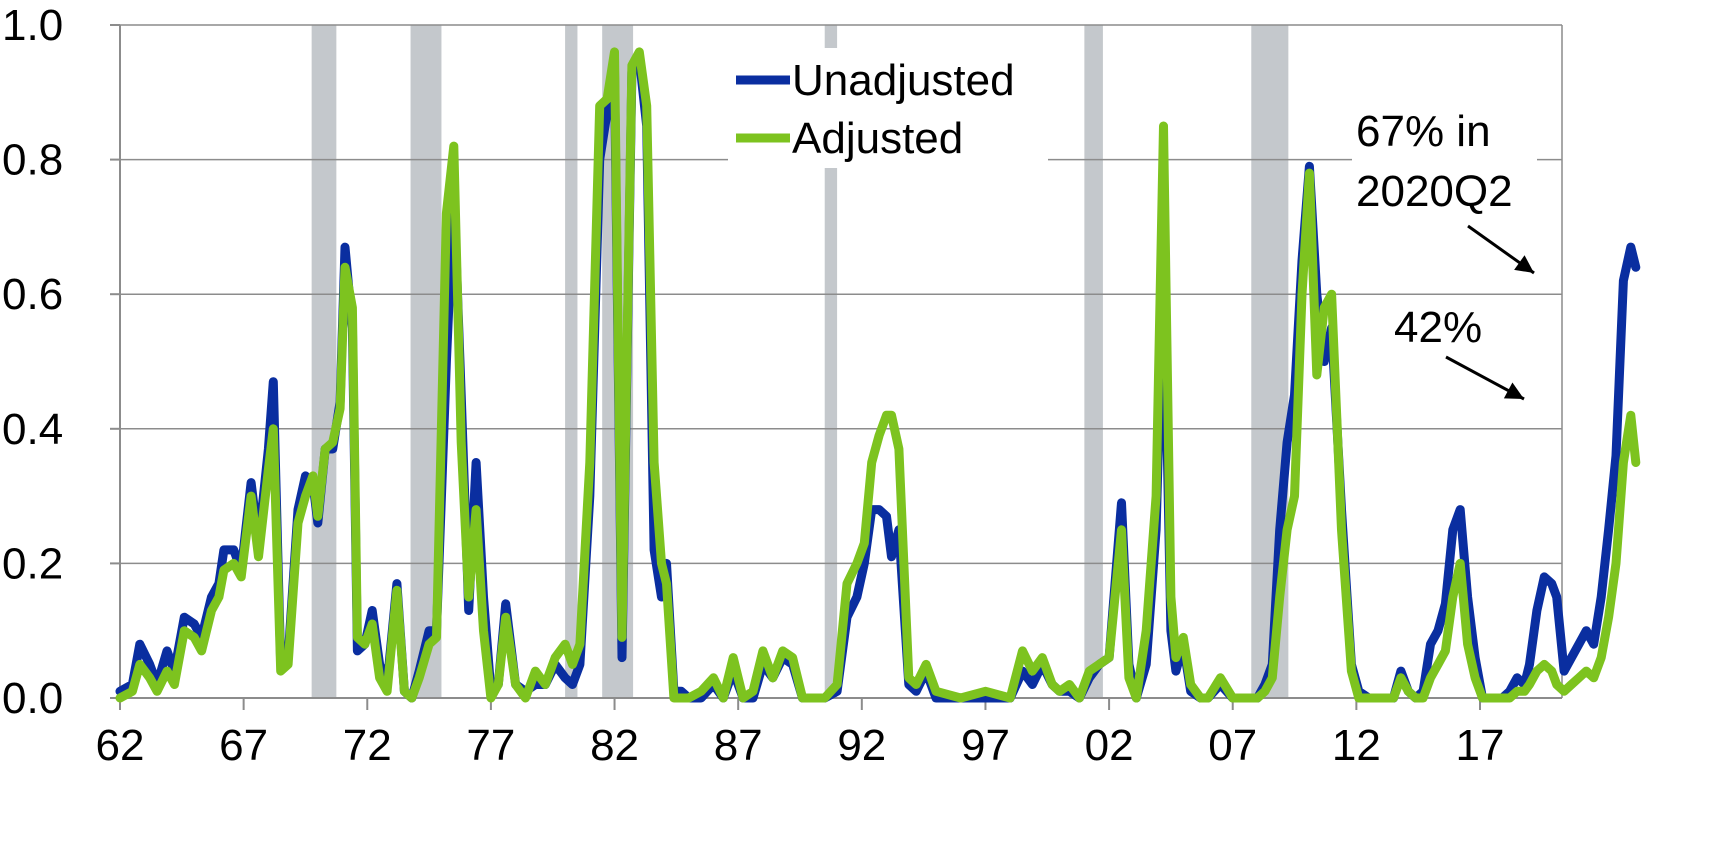  I want to click on legend-box, so click(888, 108).